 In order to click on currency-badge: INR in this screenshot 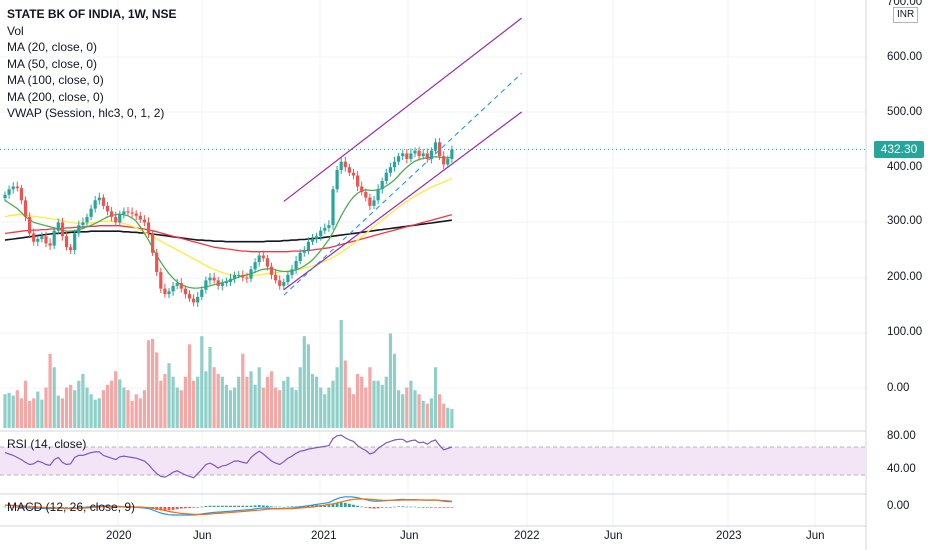, I will do `click(906, 15)`.